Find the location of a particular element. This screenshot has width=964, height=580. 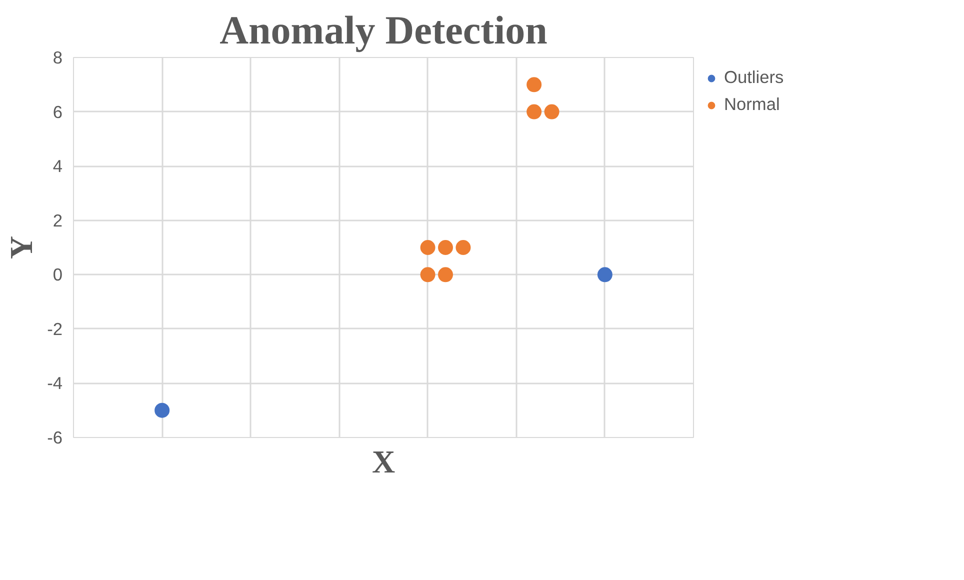

y-tick-label: 2 is located at coordinates (57, 220).